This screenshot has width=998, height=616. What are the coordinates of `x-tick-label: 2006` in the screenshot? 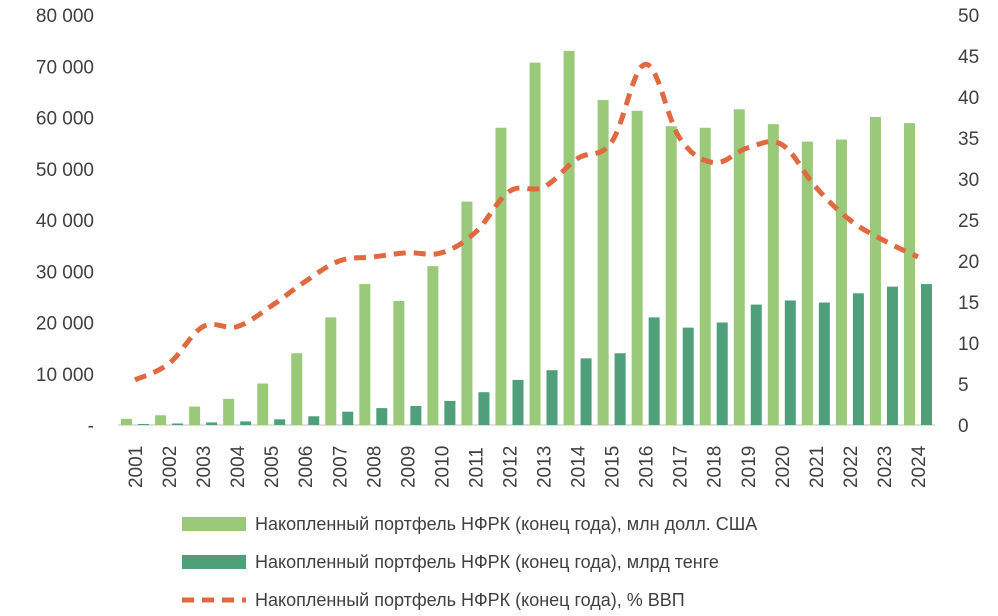 It's located at (306, 467).